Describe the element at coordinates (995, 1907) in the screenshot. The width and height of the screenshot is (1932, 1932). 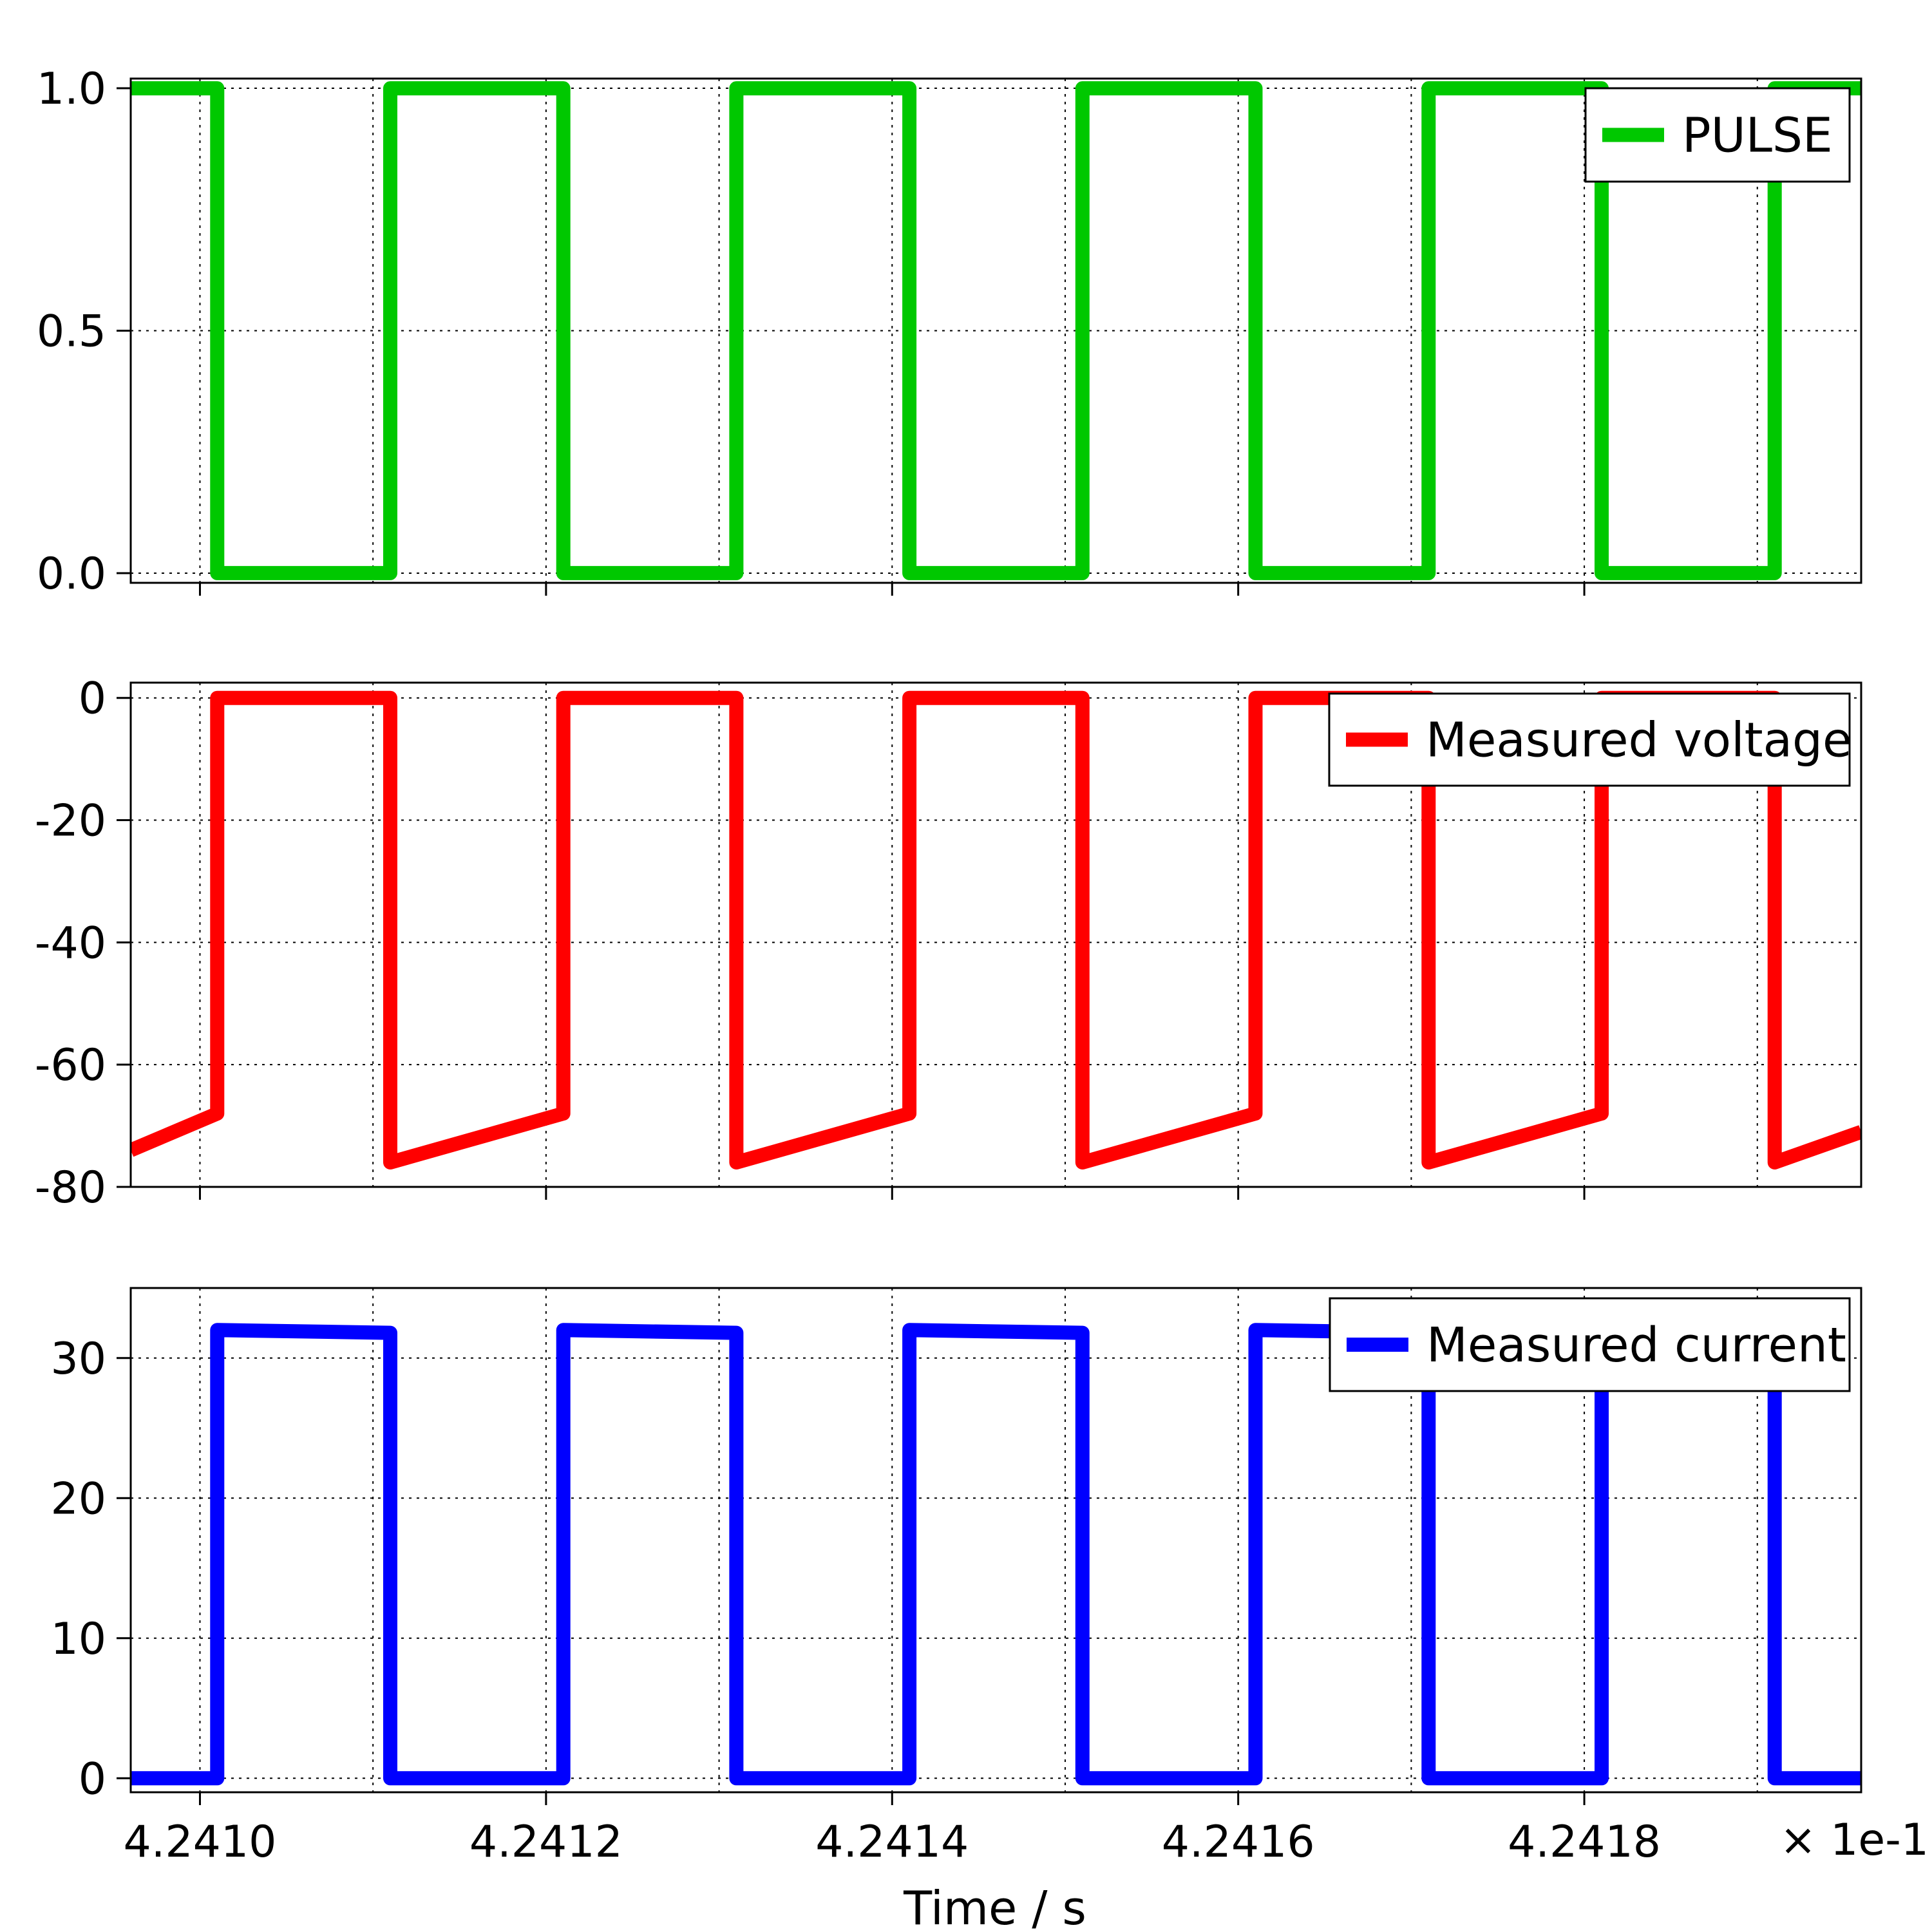
I see `x-axis-title: Time / s` at that location.